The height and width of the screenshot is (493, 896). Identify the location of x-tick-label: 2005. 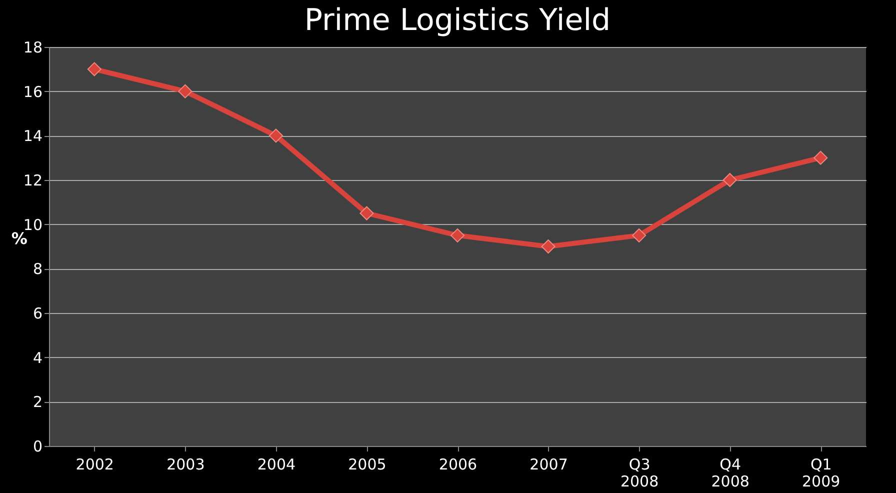
(367, 465).